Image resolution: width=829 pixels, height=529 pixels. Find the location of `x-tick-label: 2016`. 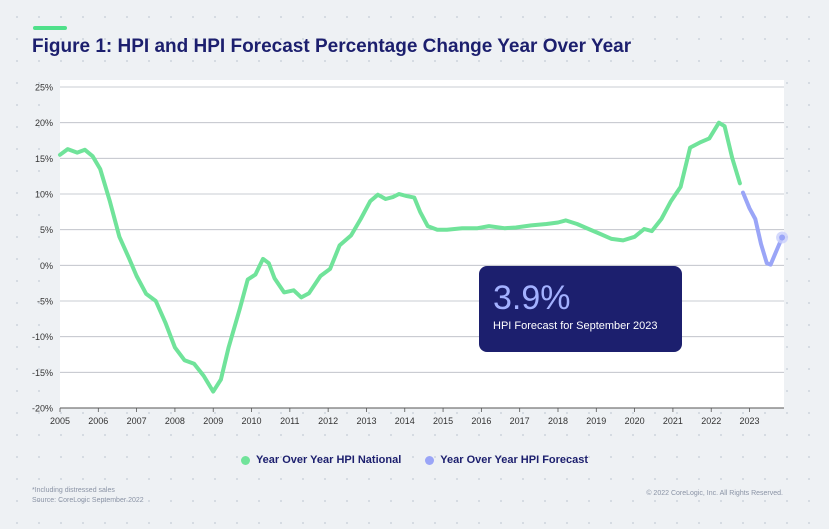

x-tick-label: 2016 is located at coordinates (481, 421).